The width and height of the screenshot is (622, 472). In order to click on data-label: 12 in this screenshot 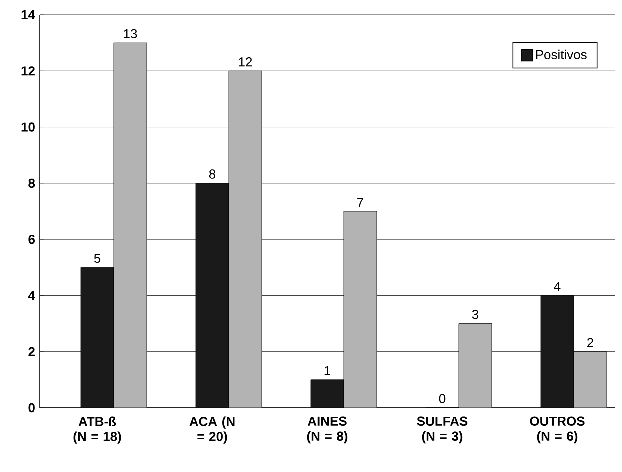, I will do `click(245, 62)`.